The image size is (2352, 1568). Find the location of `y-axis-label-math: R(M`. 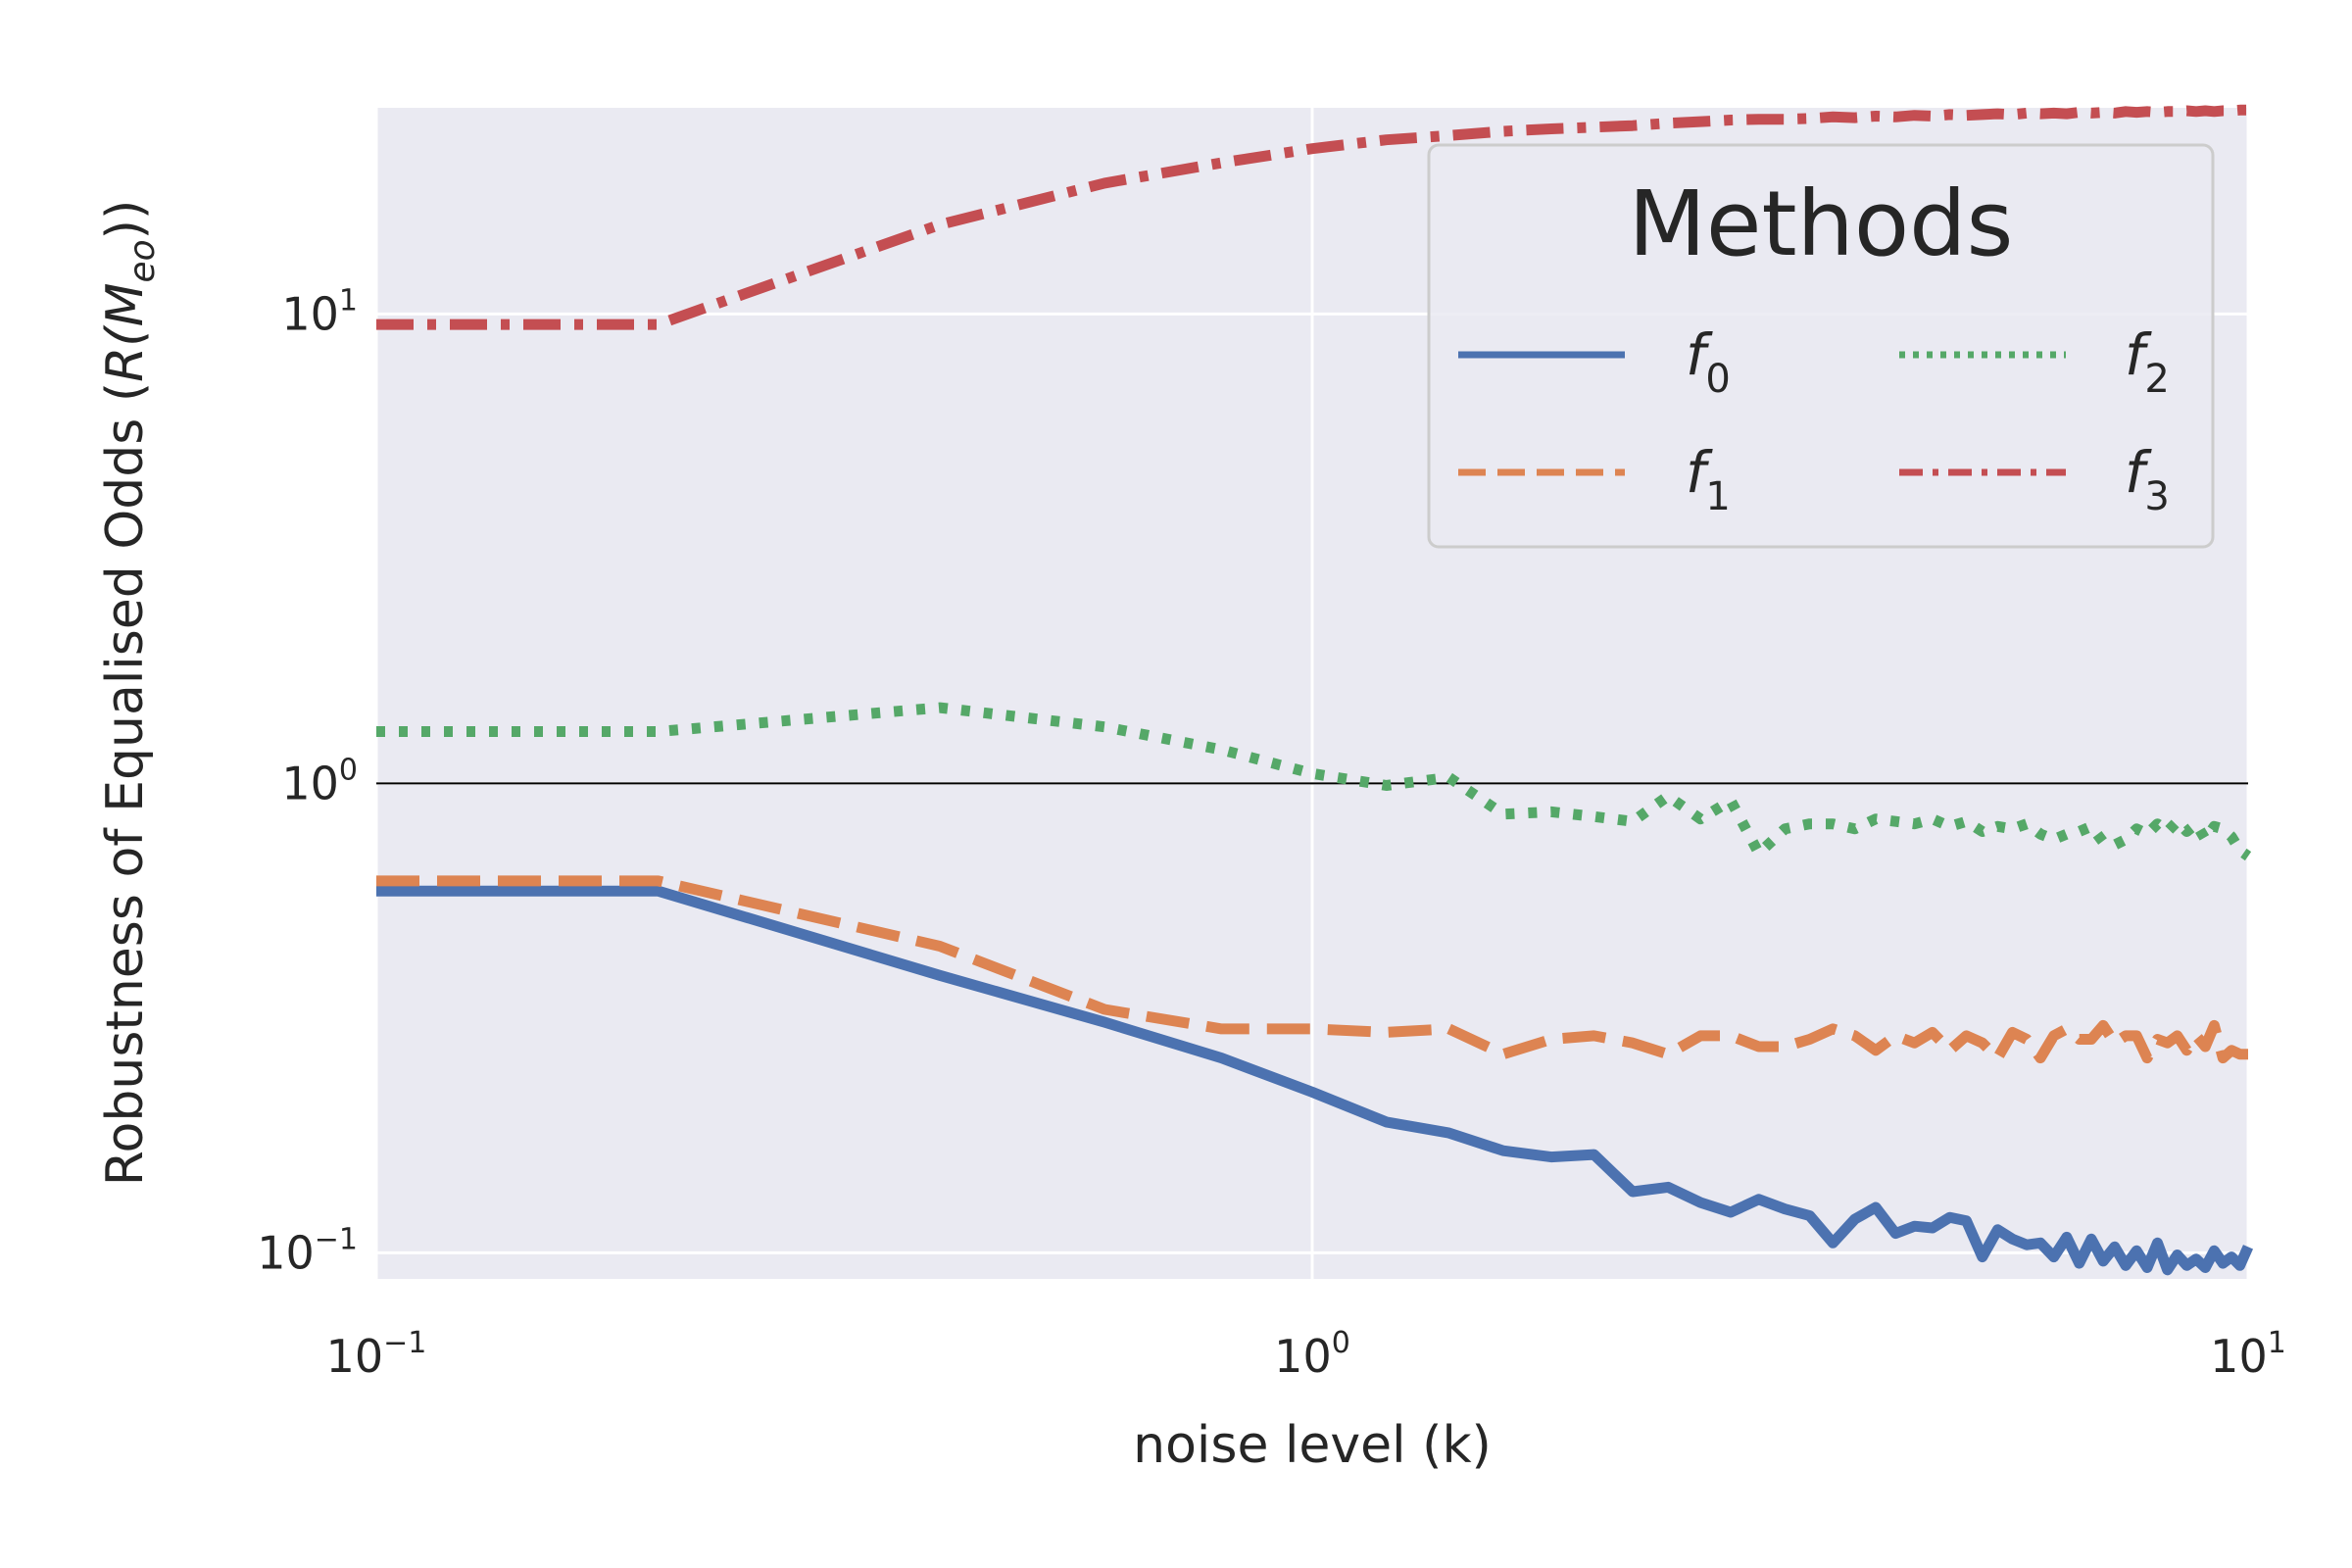

y-axis-label-math: R(M is located at coordinates (126, 332).